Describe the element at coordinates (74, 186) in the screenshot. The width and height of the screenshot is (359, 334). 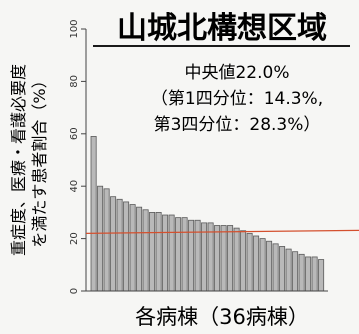
I see `y-tick-label: 40` at that location.